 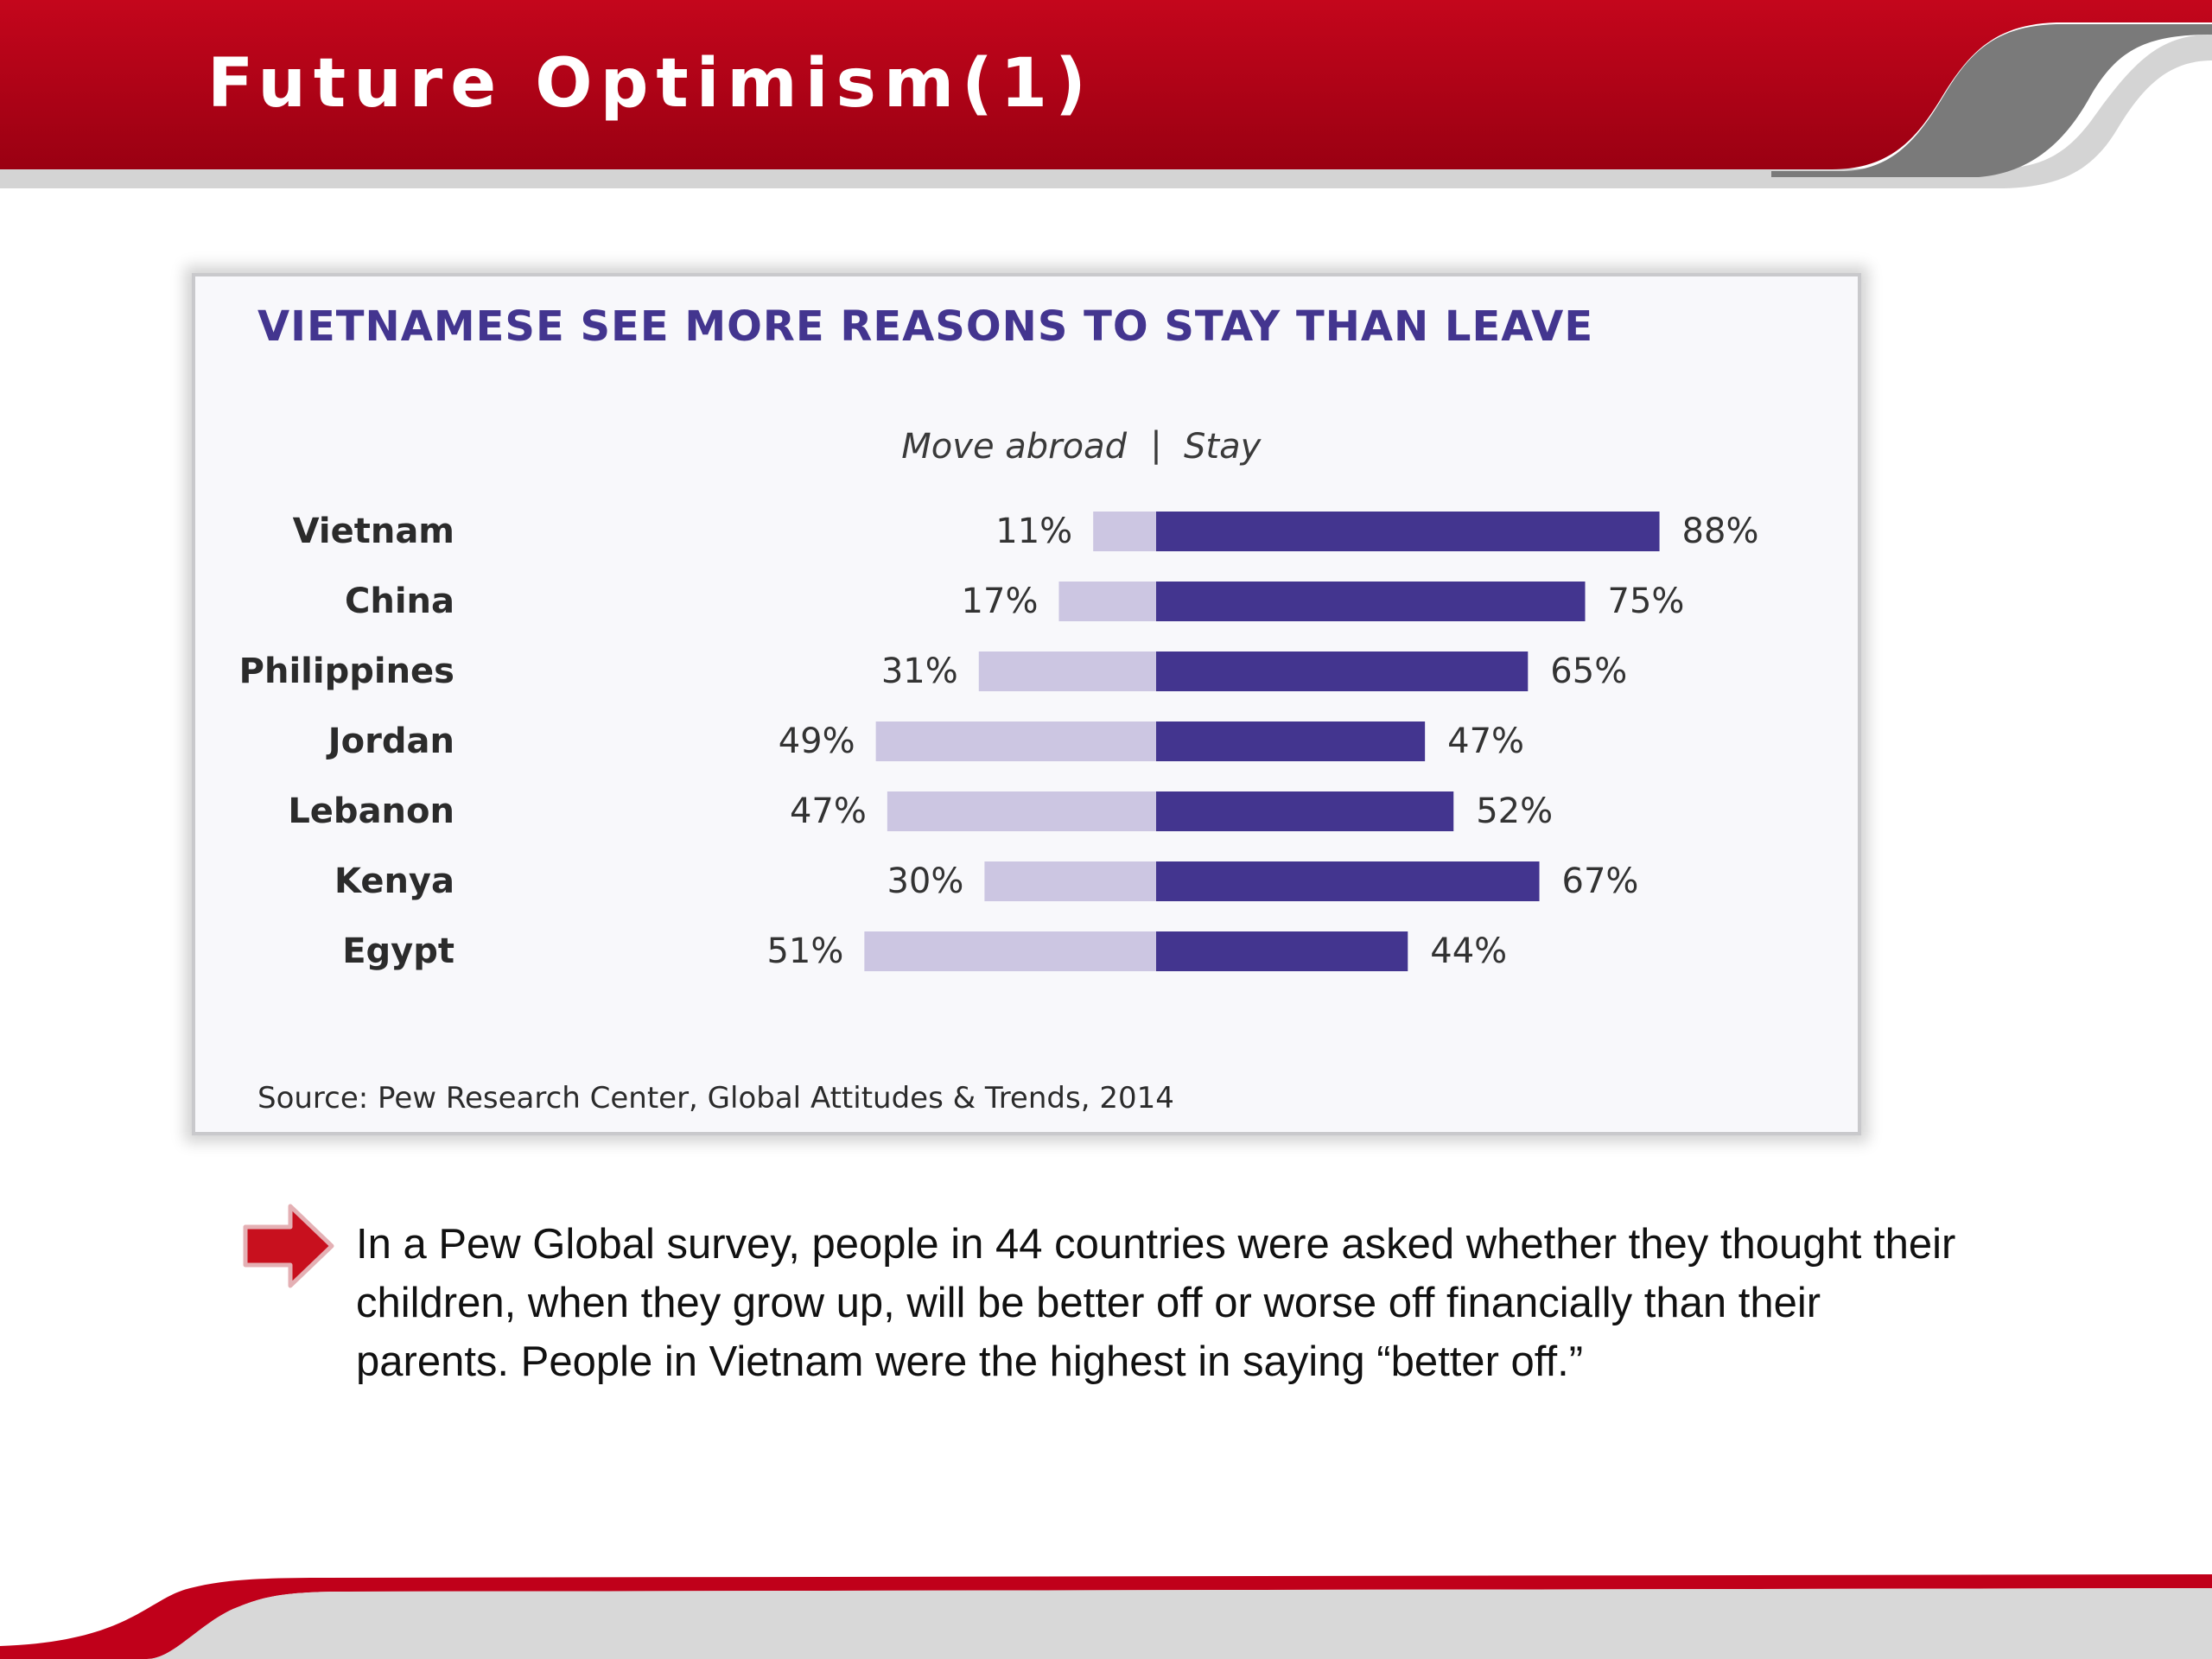 What do you see at coordinates (1600, 881) in the screenshot?
I see `value-label-stay-kenya: 67%` at bounding box center [1600, 881].